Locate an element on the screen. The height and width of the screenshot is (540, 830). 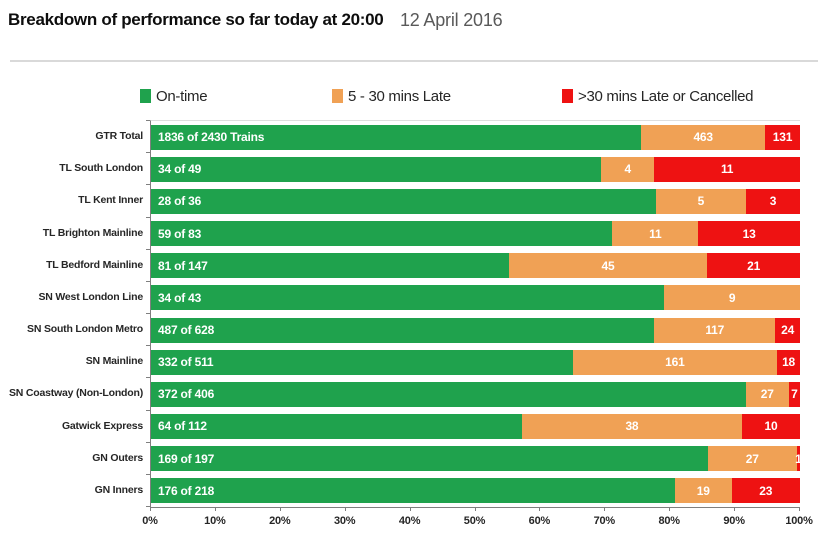
x-axis-label: 20% is located at coordinates (280, 521).